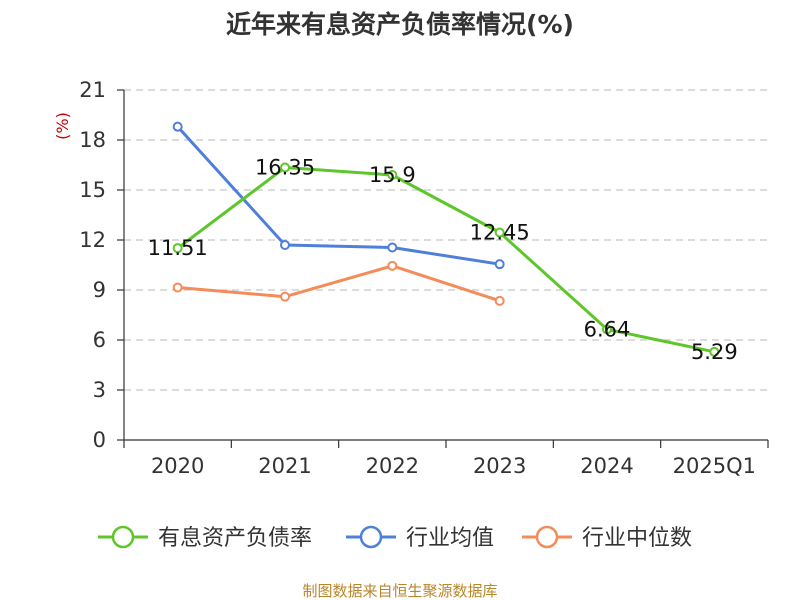 This screenshot has height=600, width=800. Describe the element at coordinates (637, 538) in the screenshot. I see `legend-label: 行业中位数` at that location.